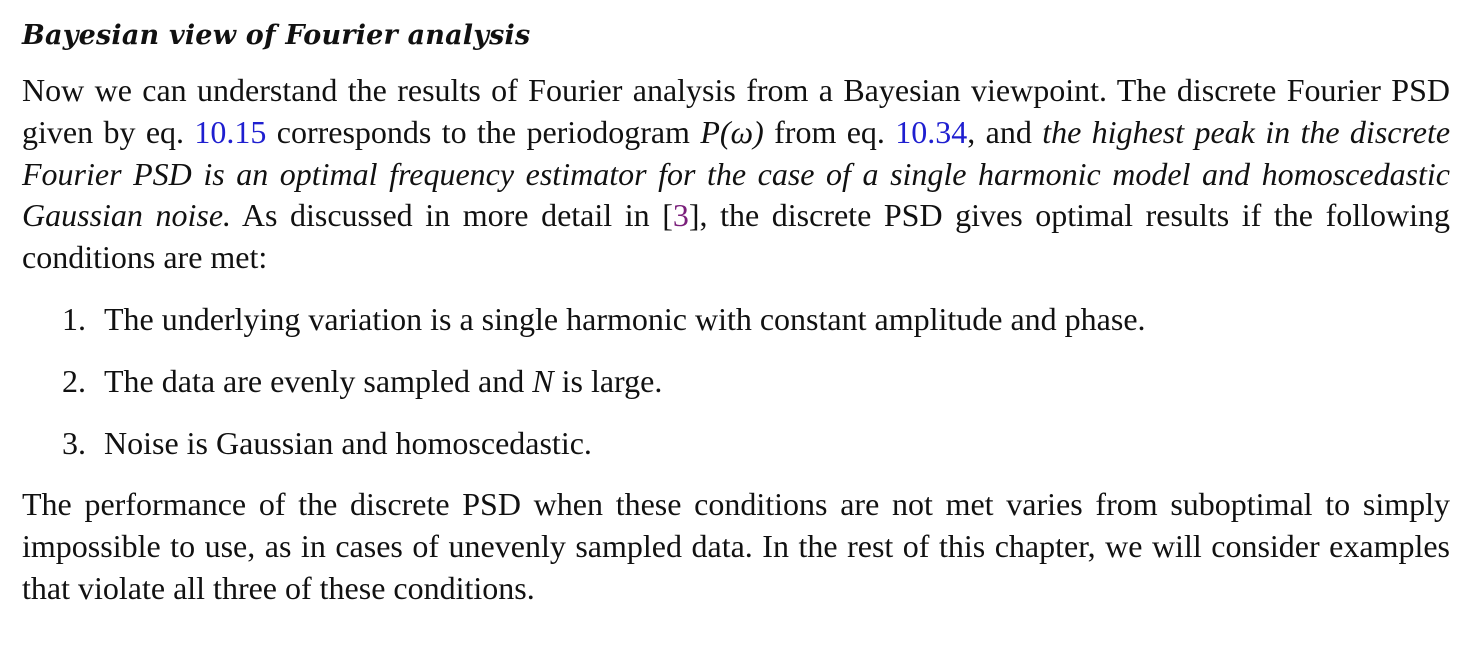  What do you see at coordinates (74, 380) in the screenshot?
I see `list-number: 2.` at bounding box center [74, 380].